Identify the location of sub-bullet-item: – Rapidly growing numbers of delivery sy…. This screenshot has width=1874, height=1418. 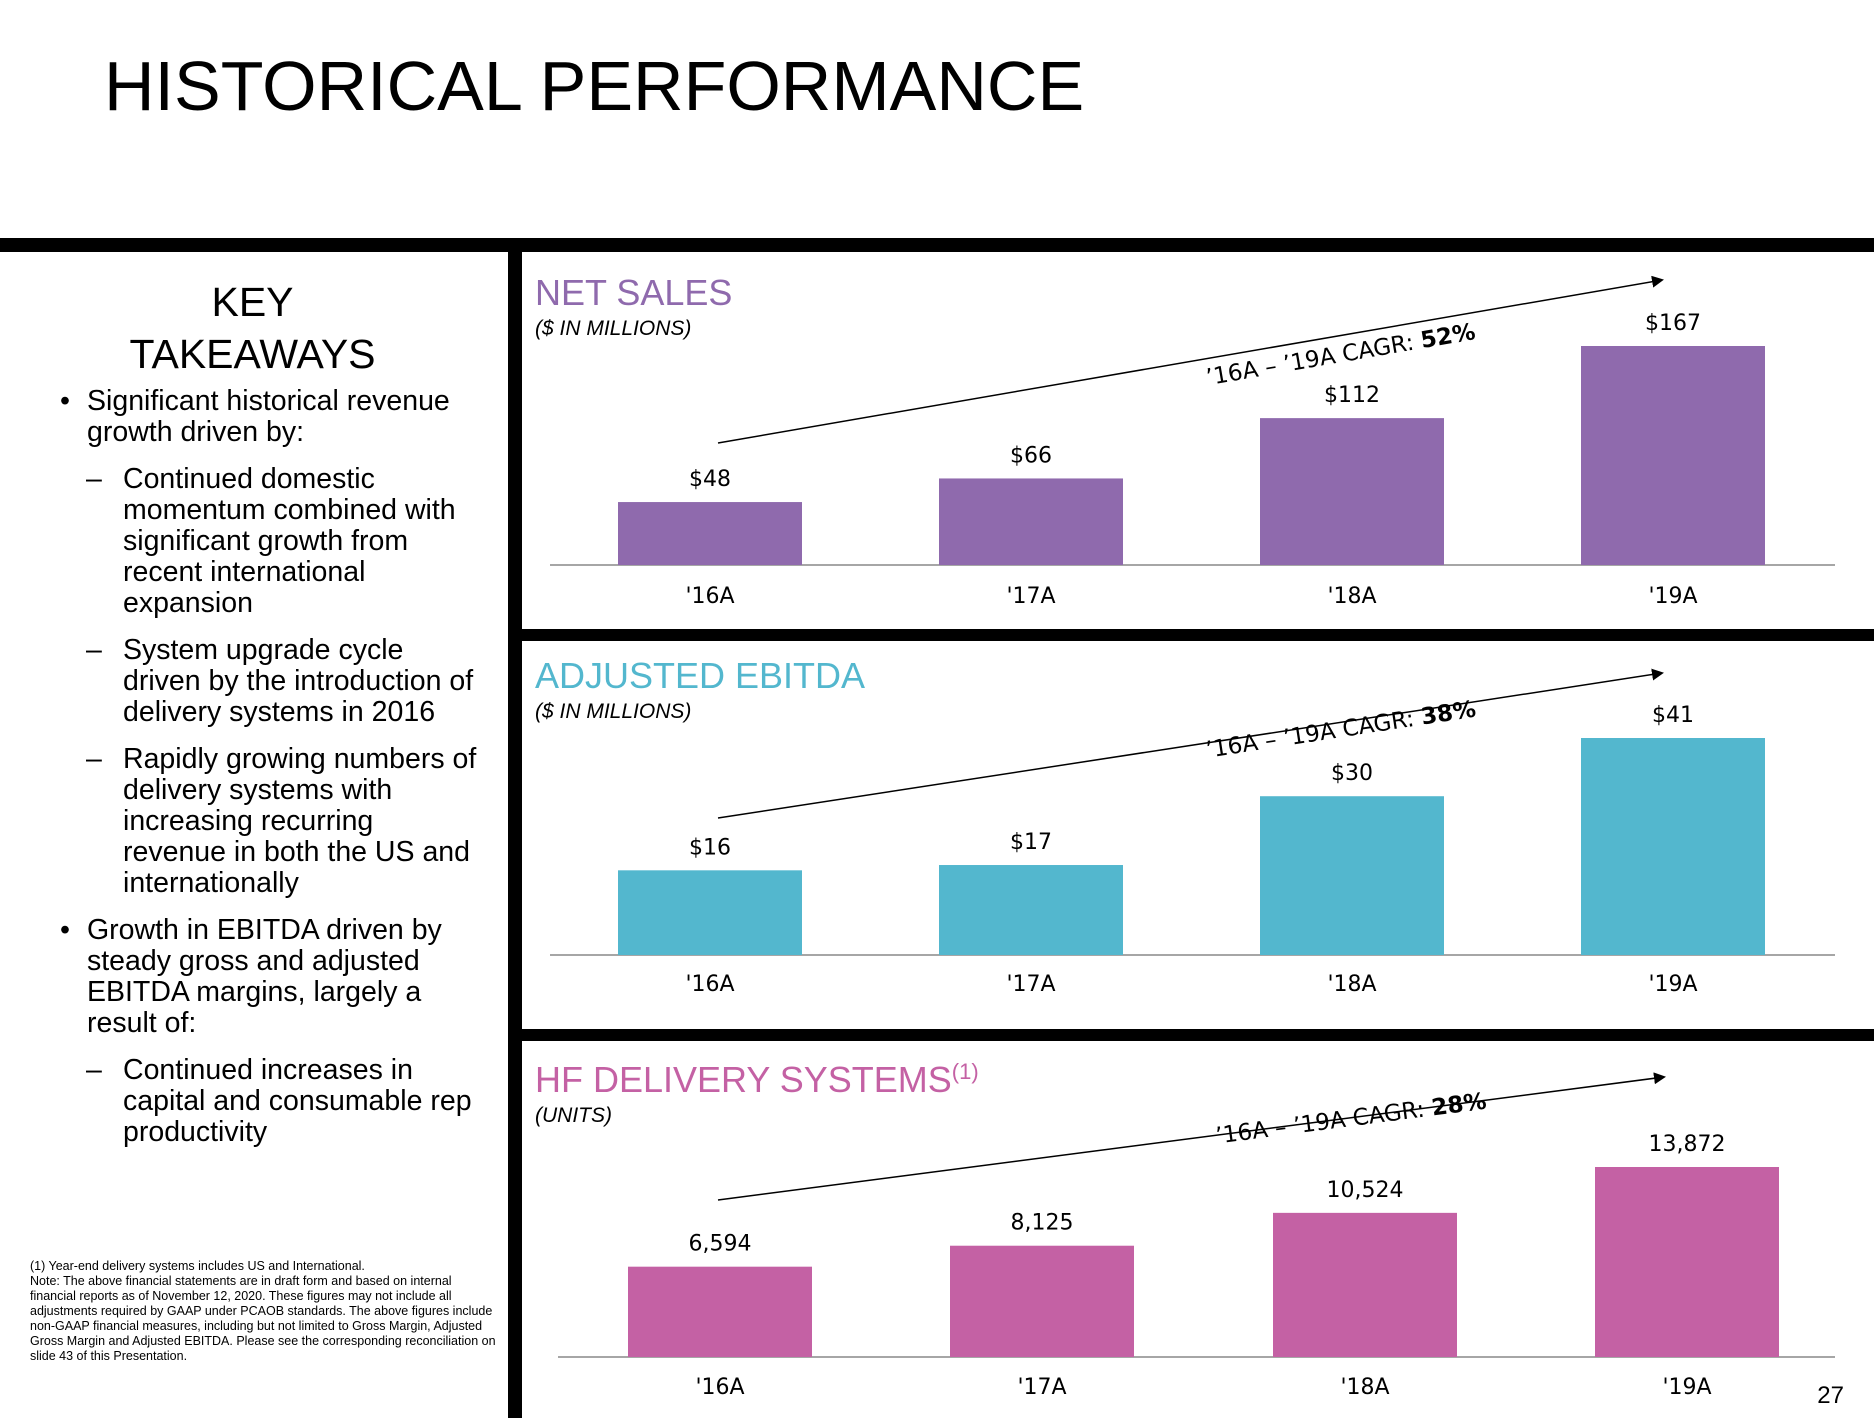
(270, 821).